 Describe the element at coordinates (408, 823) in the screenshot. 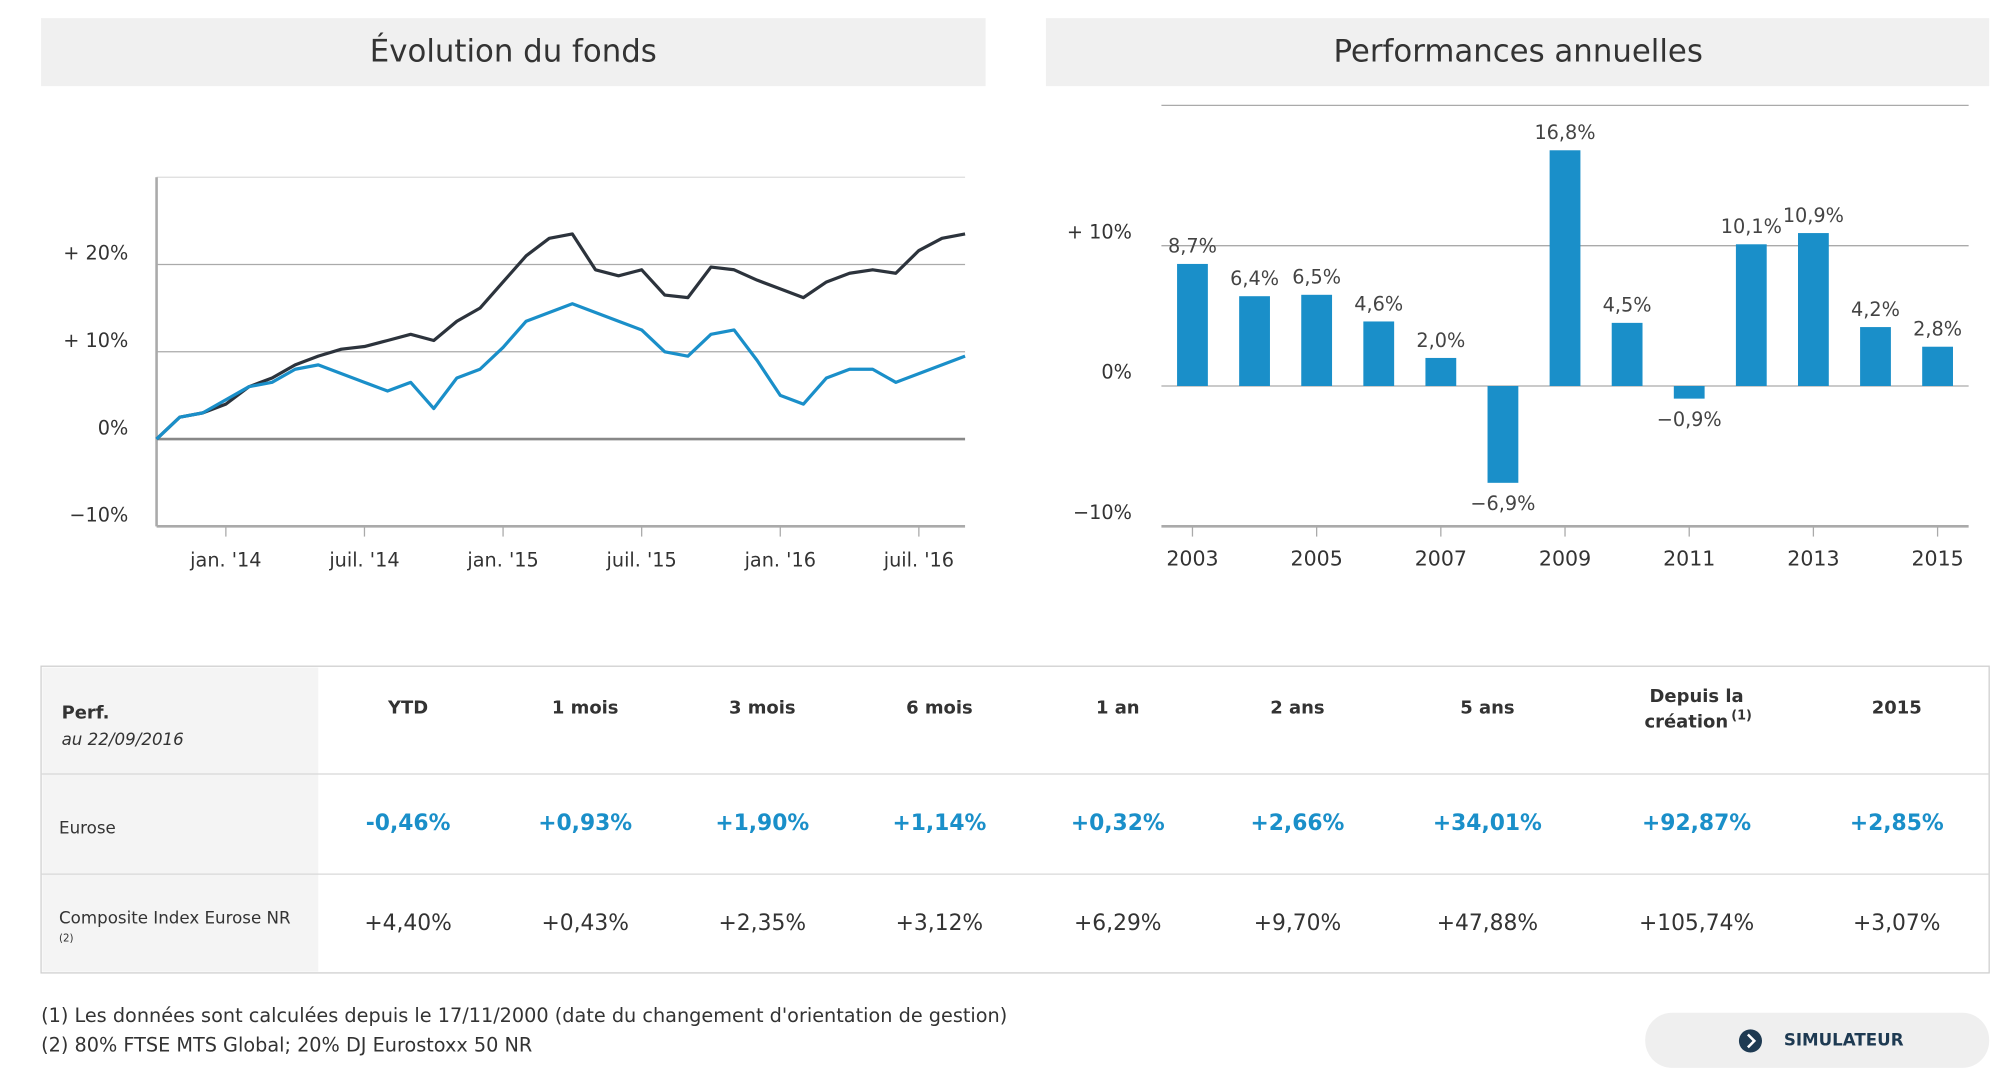

I see `table-cell: -0,46%` at that location.